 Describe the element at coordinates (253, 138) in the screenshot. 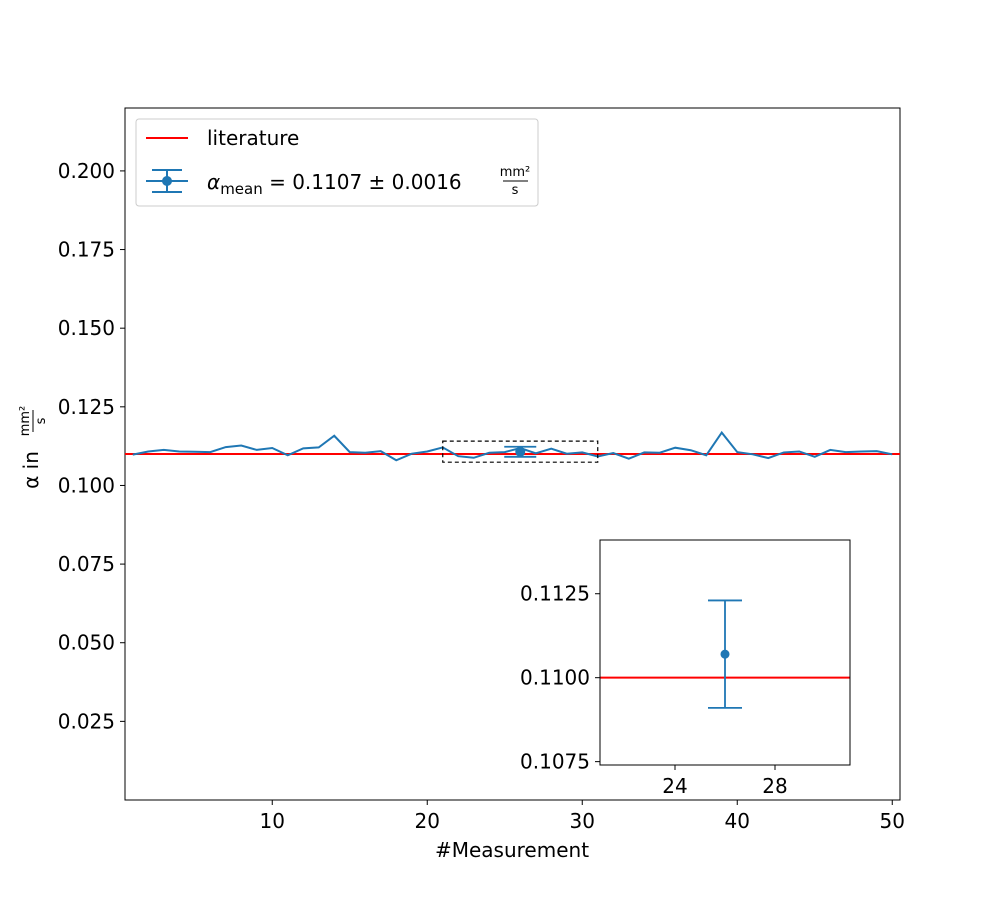

I see `legend-literature-label: literature` at that location.